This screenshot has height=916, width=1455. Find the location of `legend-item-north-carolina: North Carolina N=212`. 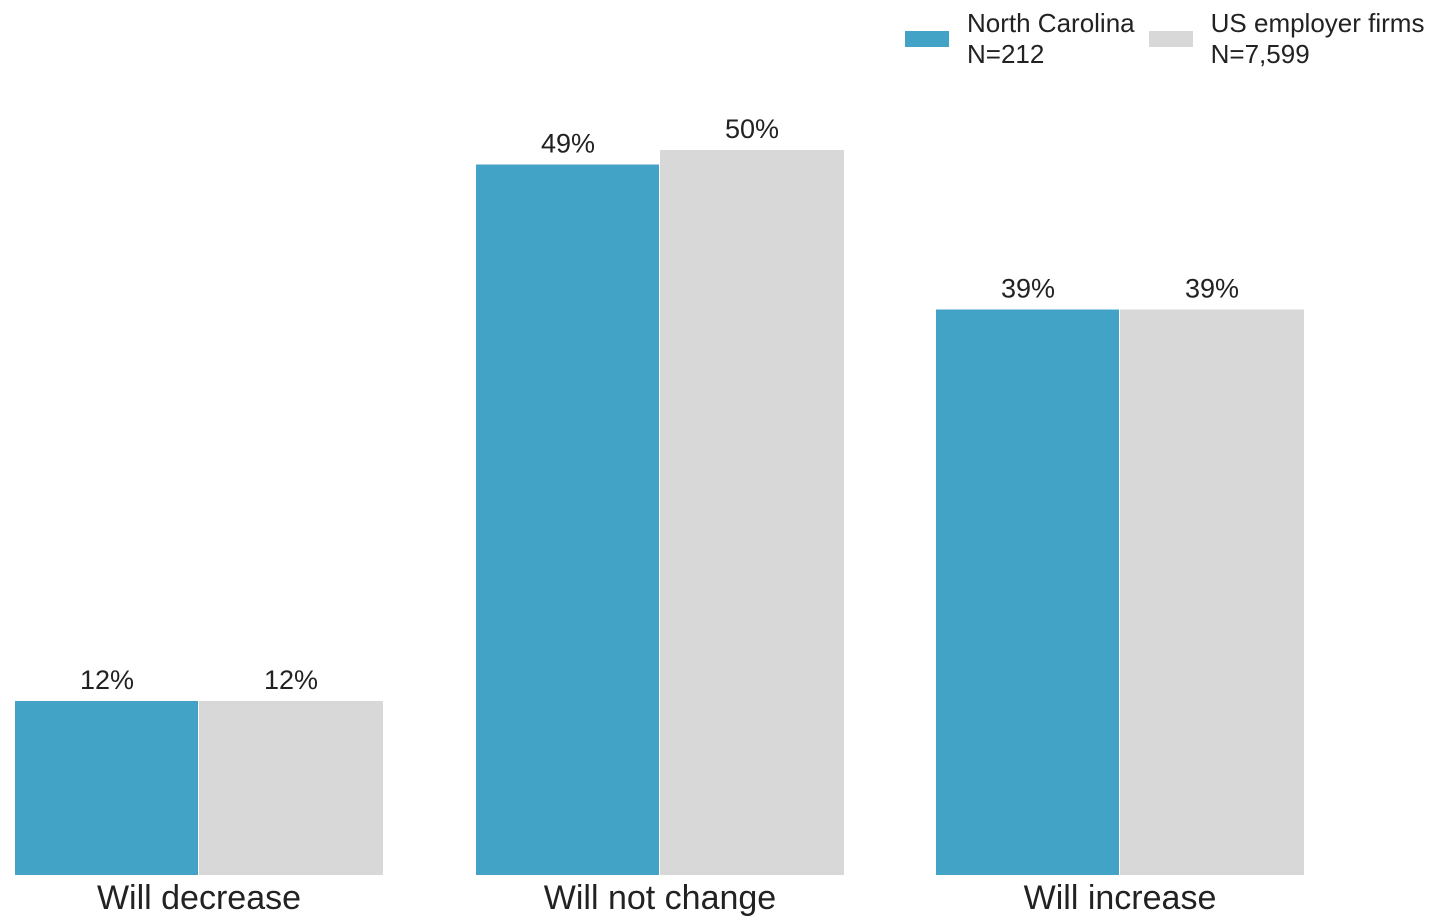

legend-item-north-carolina: North Carolina N=212 is located at coordinates (1020, 39).